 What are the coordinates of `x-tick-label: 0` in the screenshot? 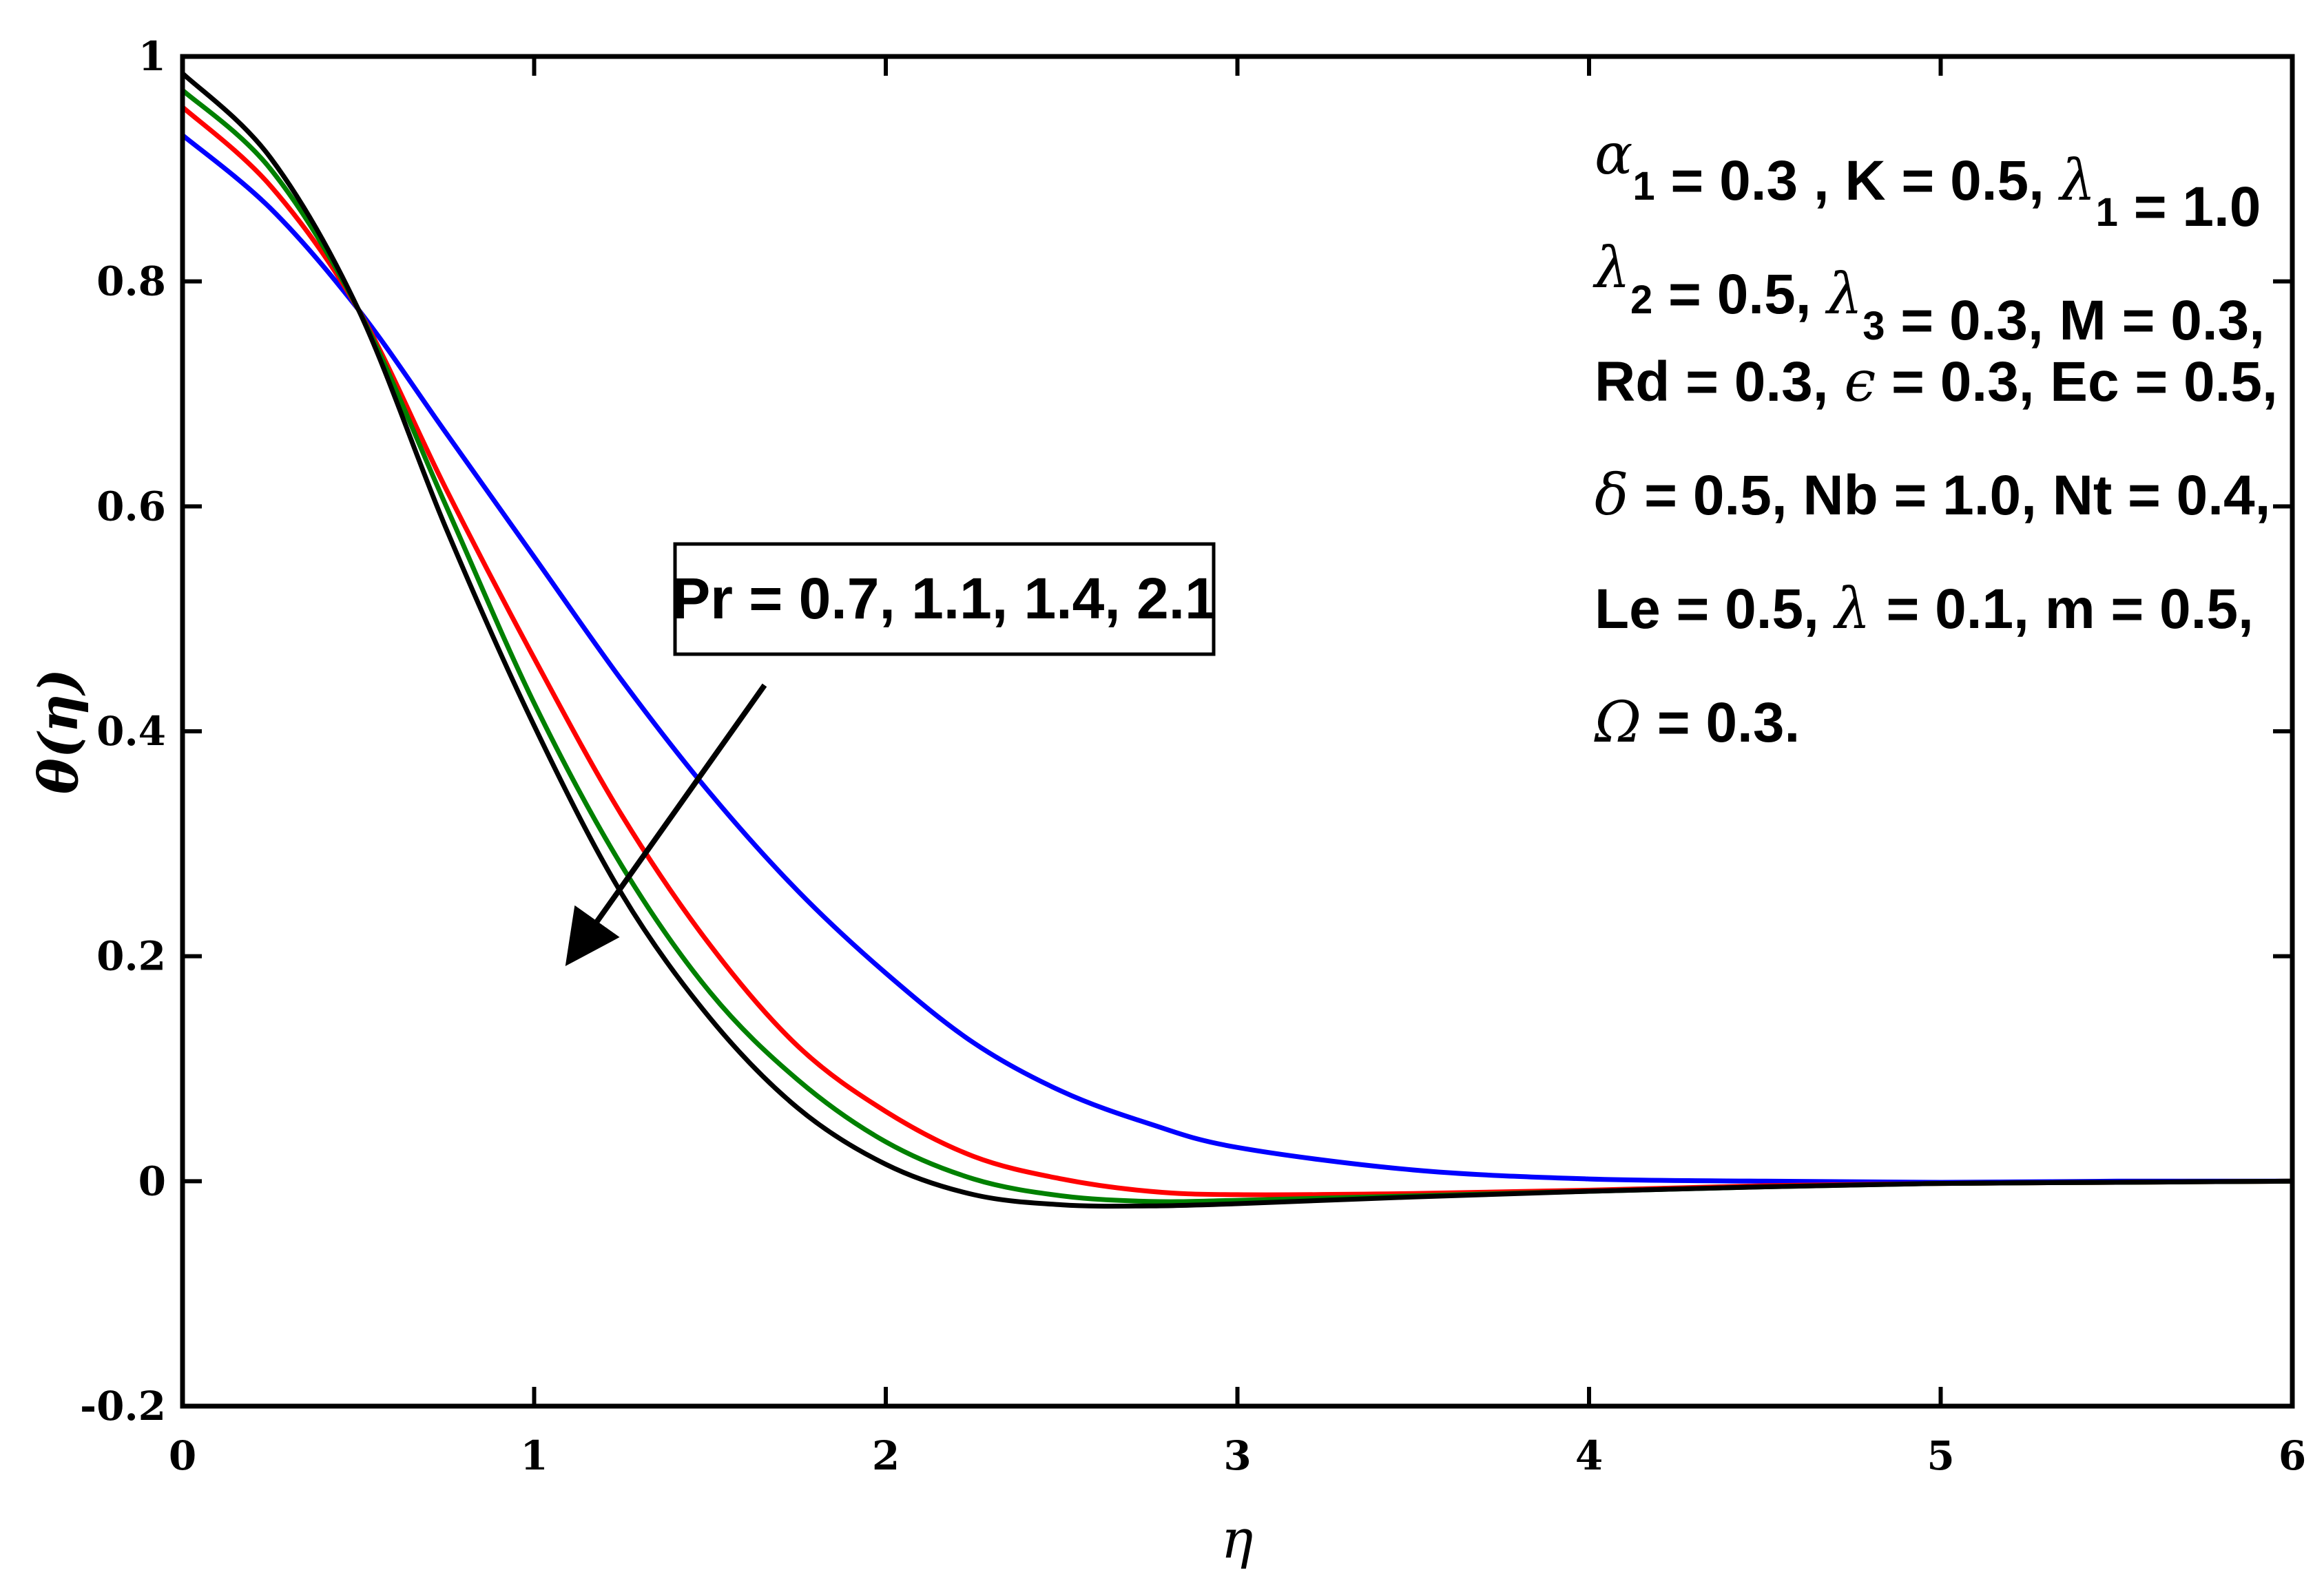 It's located at (183, 1455).